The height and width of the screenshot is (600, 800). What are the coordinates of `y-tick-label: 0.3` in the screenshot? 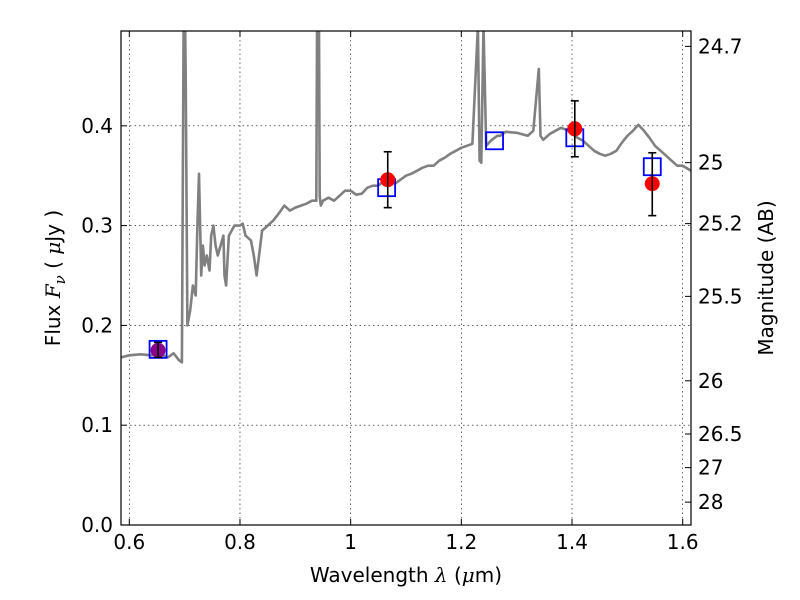 It's located at (97, 226).